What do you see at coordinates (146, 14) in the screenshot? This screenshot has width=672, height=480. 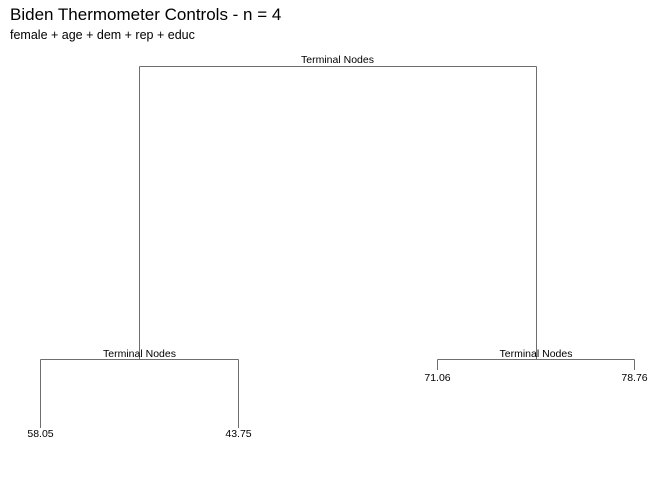 I see `chart-title: Biden Thermometer Controls - n = 4` at bounding box center [146, 14].